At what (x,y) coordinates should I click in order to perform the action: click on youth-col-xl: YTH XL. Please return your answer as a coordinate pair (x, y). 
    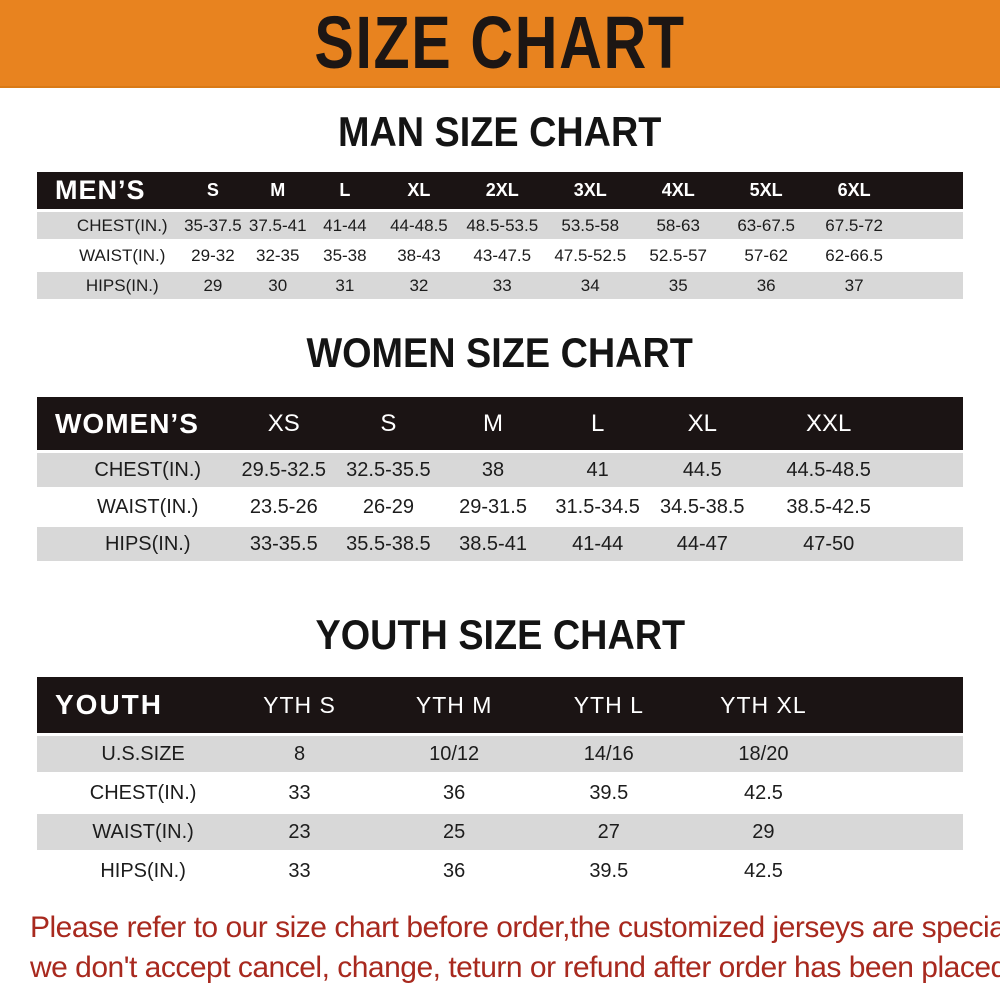
    Looking at the image, I should click on (763, 705).